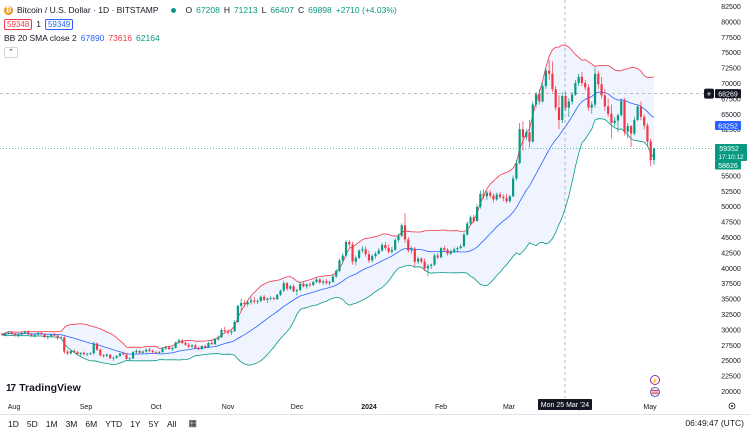  I want to click on add-alert-plus-icon: +, so click(709, 93).